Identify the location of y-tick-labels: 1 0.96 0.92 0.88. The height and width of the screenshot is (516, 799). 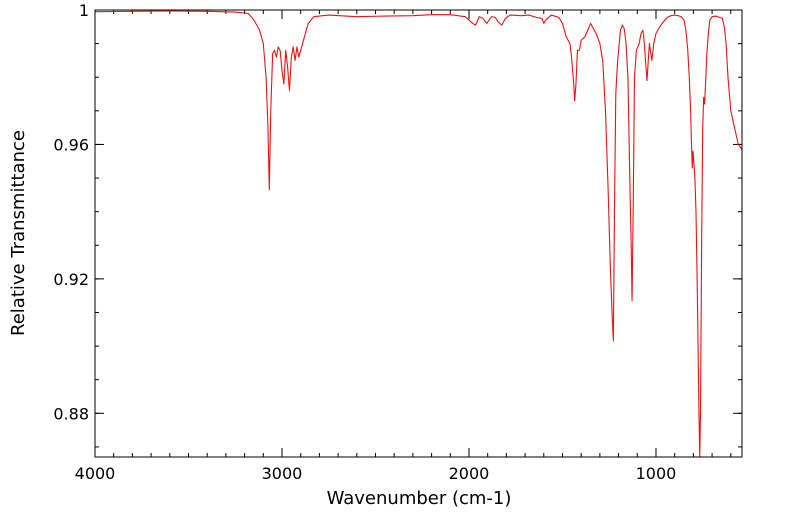
(71, 212).